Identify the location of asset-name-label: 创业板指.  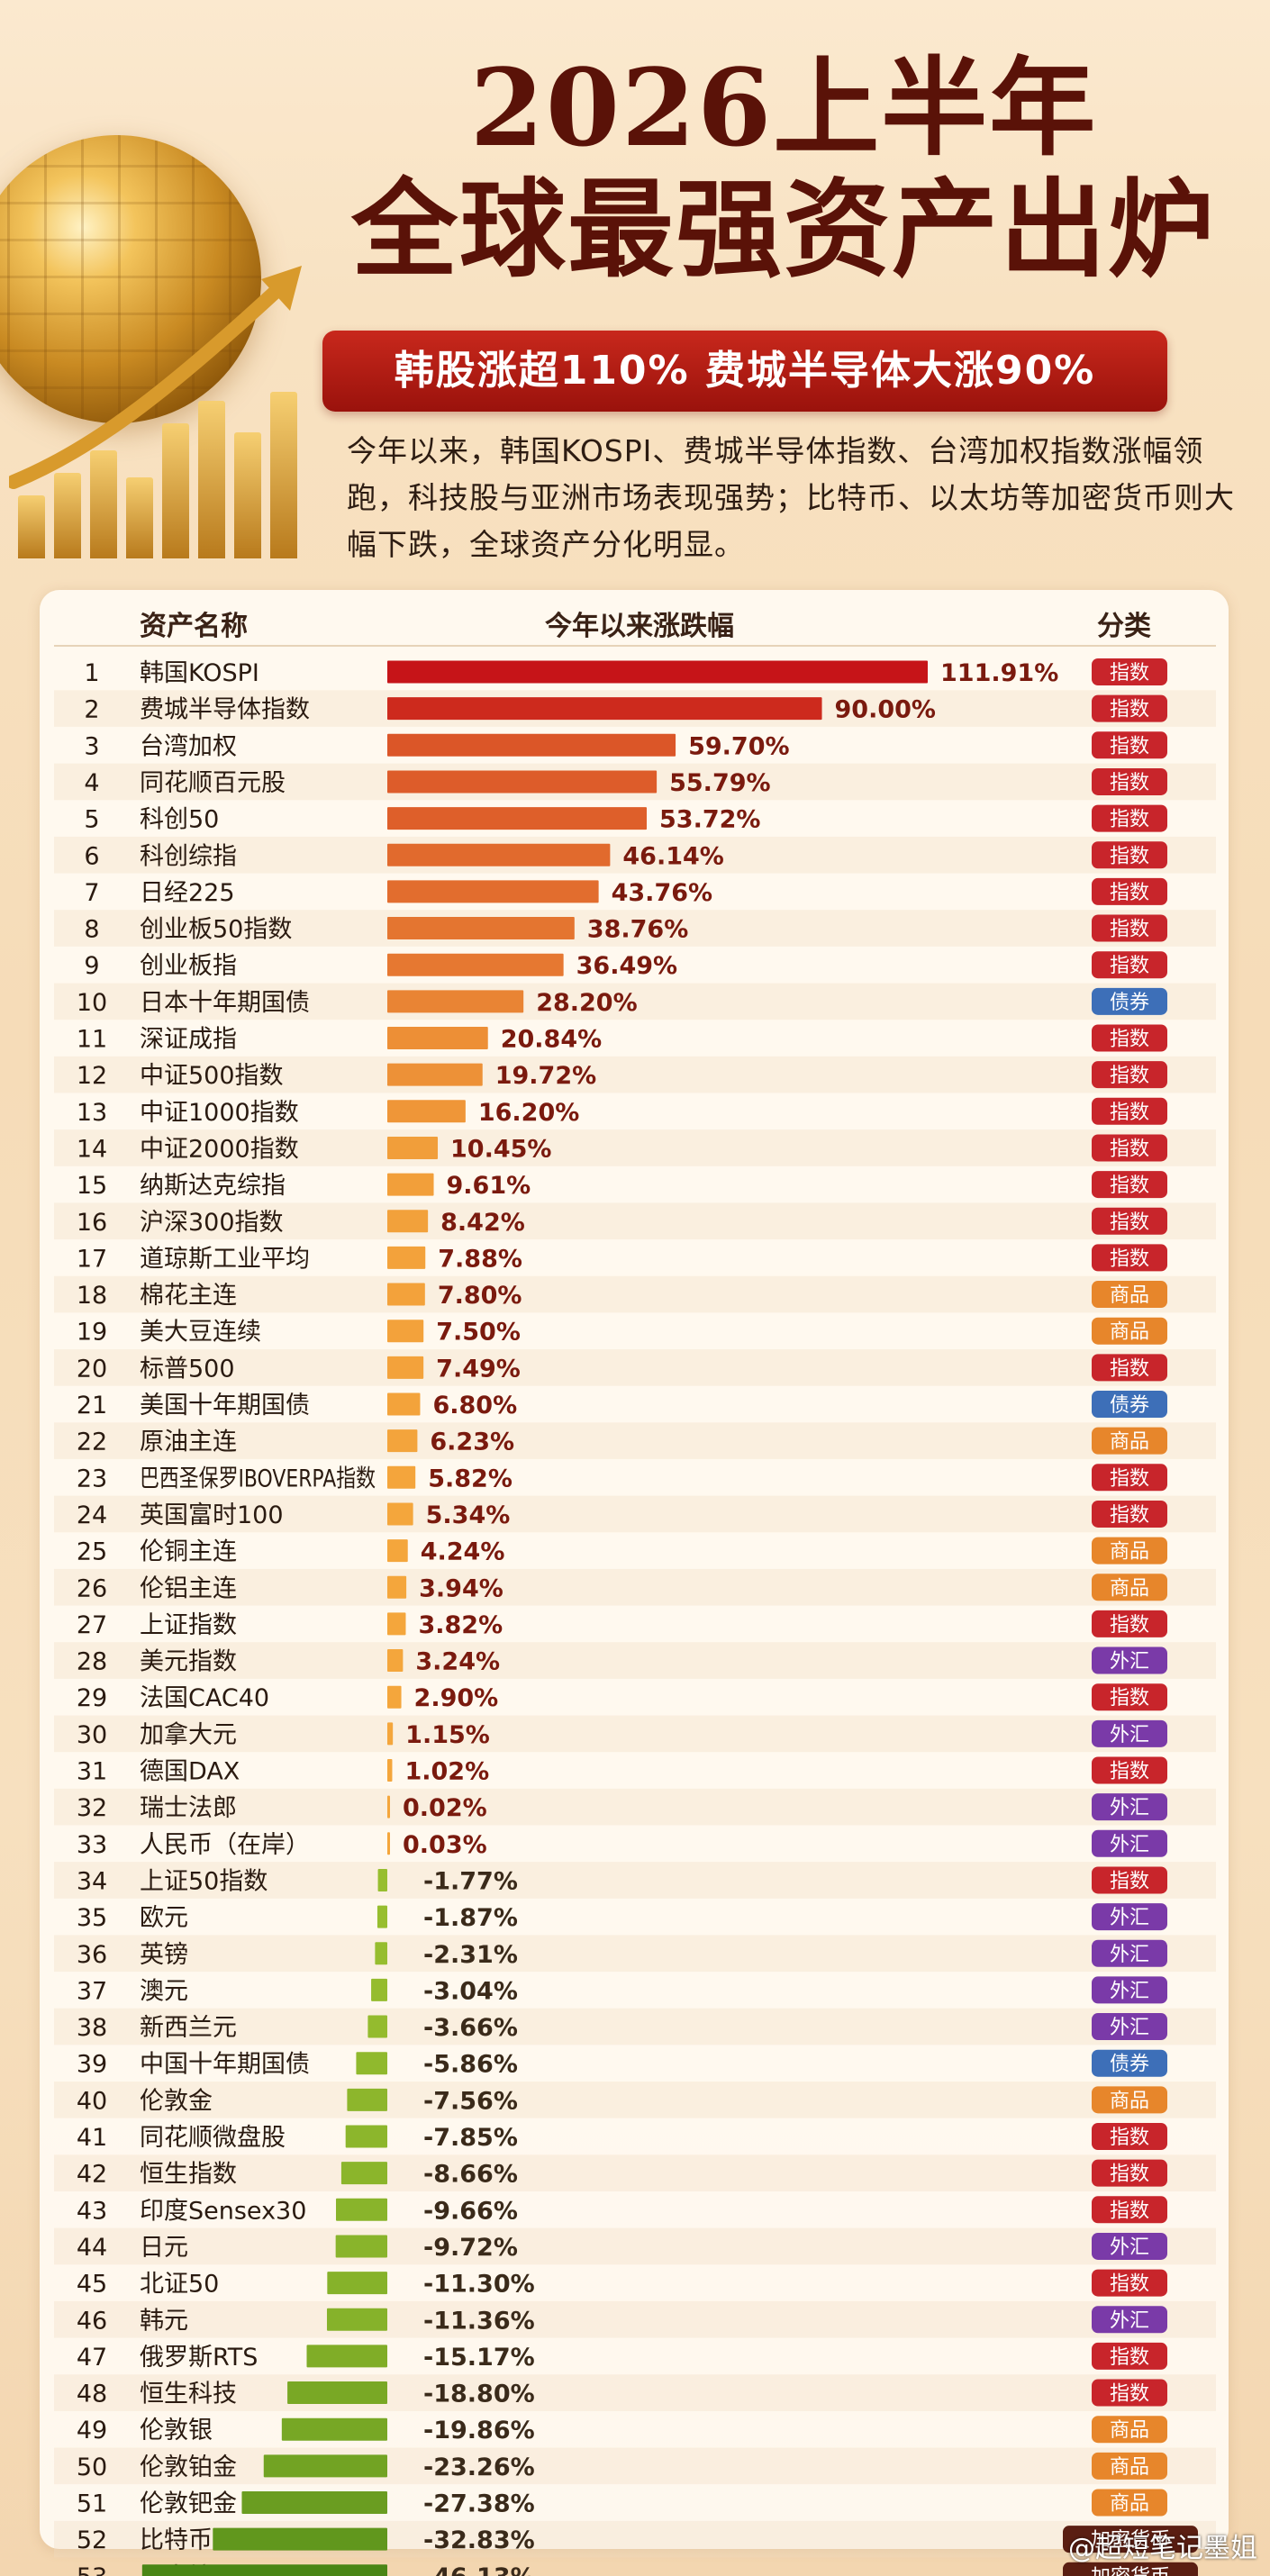
(188, 966).